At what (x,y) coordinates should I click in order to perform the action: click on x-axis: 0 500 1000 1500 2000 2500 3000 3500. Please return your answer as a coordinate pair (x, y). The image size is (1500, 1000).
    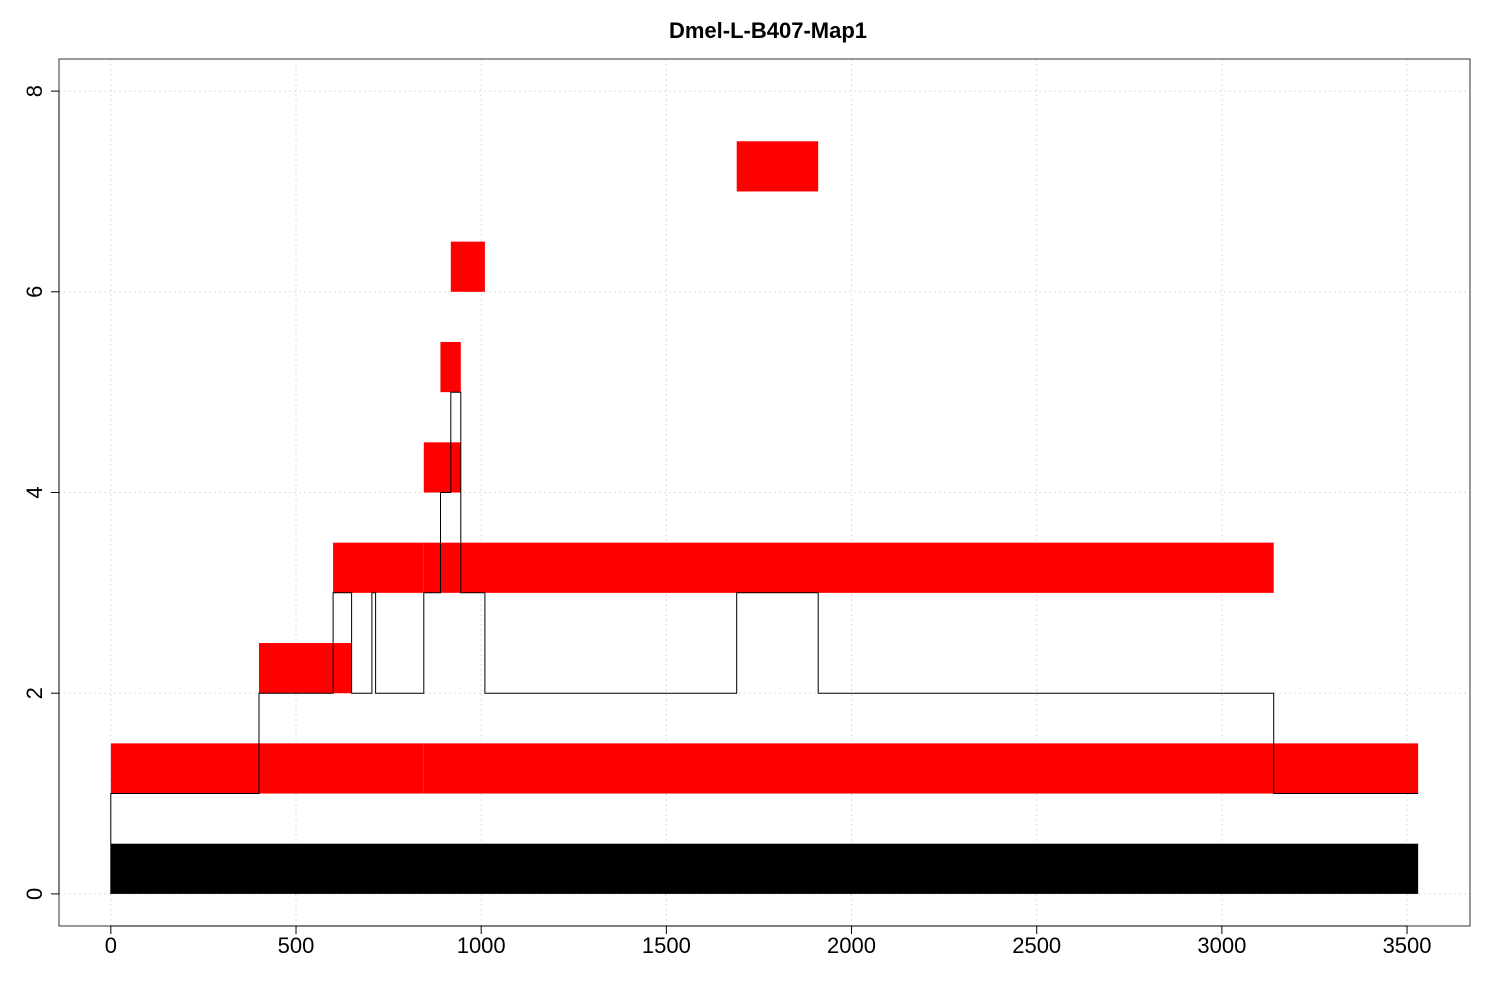
    Looking at the image, I should click on (768, 941).